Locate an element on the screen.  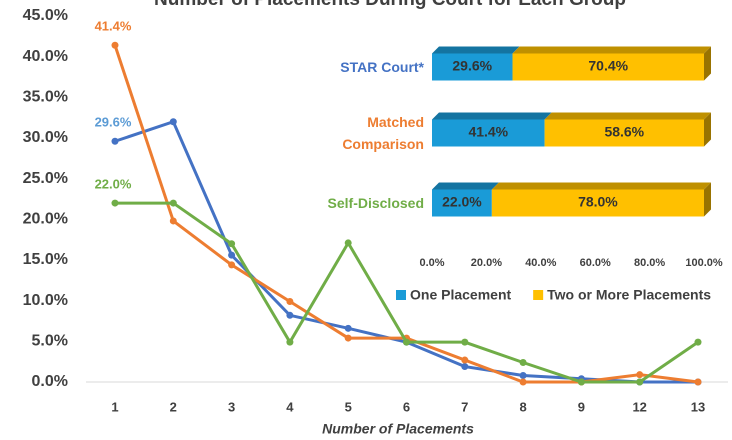
x-tick-label: 80.0% is located at coordinates (649, 263).